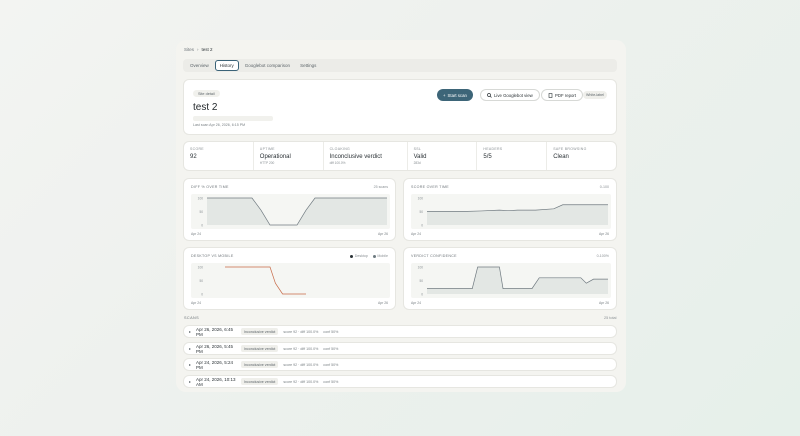  What do you see at coordinates (215, 331) in the screenshot?
I see `scan-date: Apr 26, 2026, 6:45 PM` at bounding box center [215, 331].